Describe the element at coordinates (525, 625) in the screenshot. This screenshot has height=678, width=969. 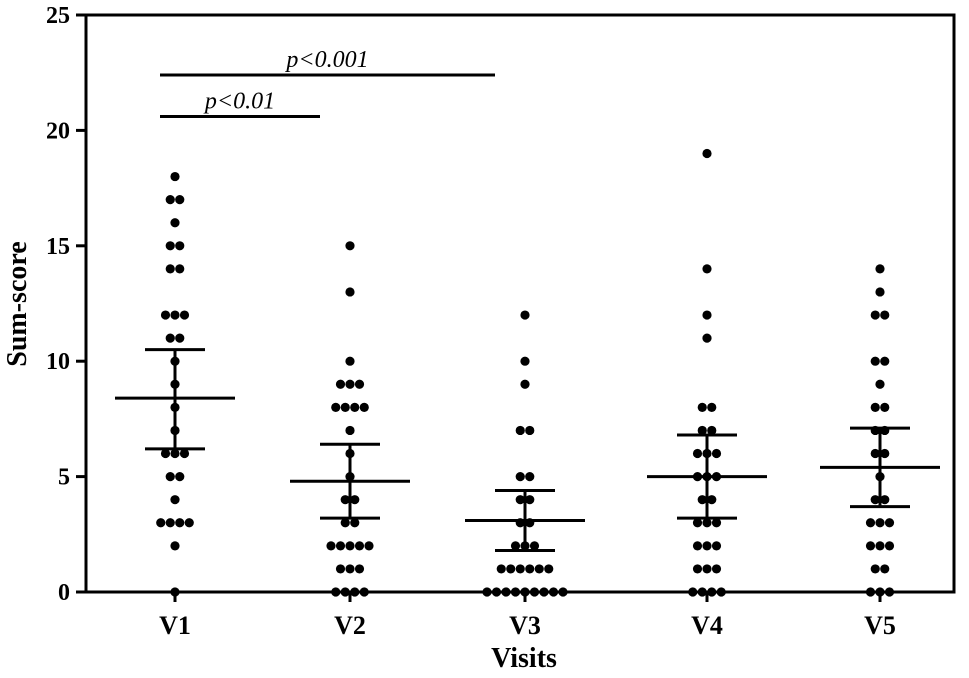
I see `x-tick-label: V3` at that location.